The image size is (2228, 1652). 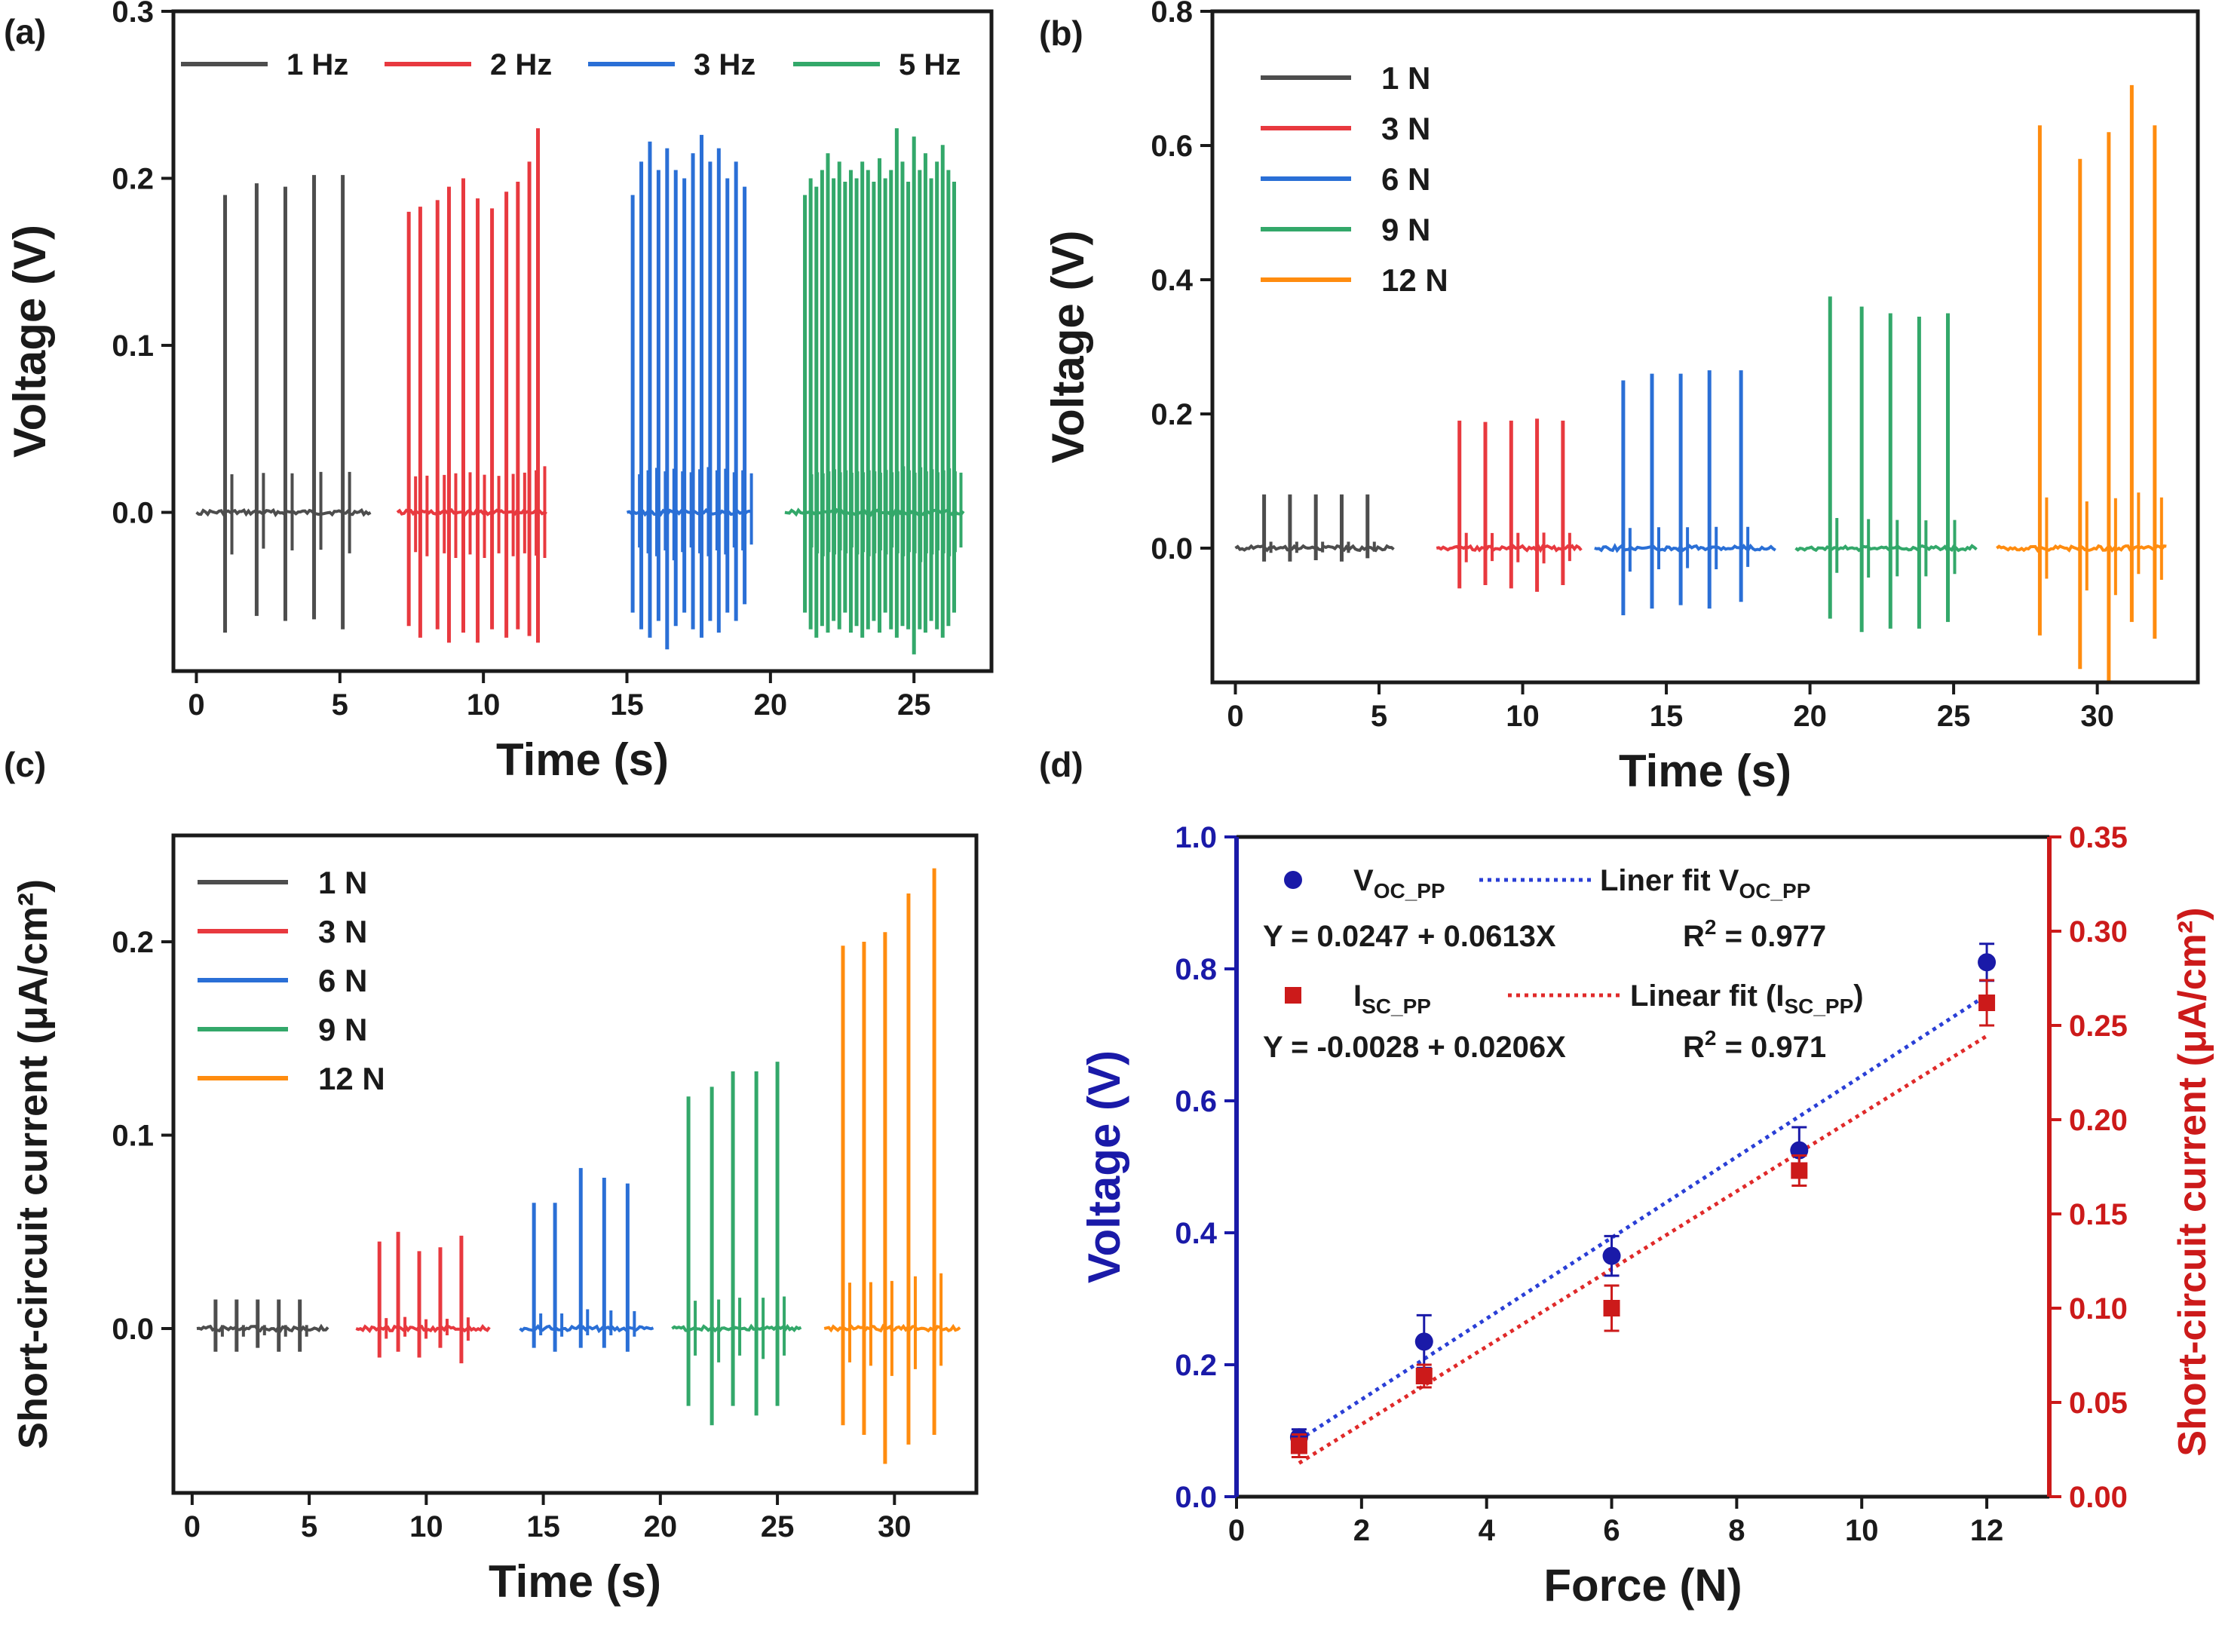 What do you see at coordinates (1172, 549) in the screenshot?
I see `ytick-label-b: 0.0` at bounding box center [1172, 549].